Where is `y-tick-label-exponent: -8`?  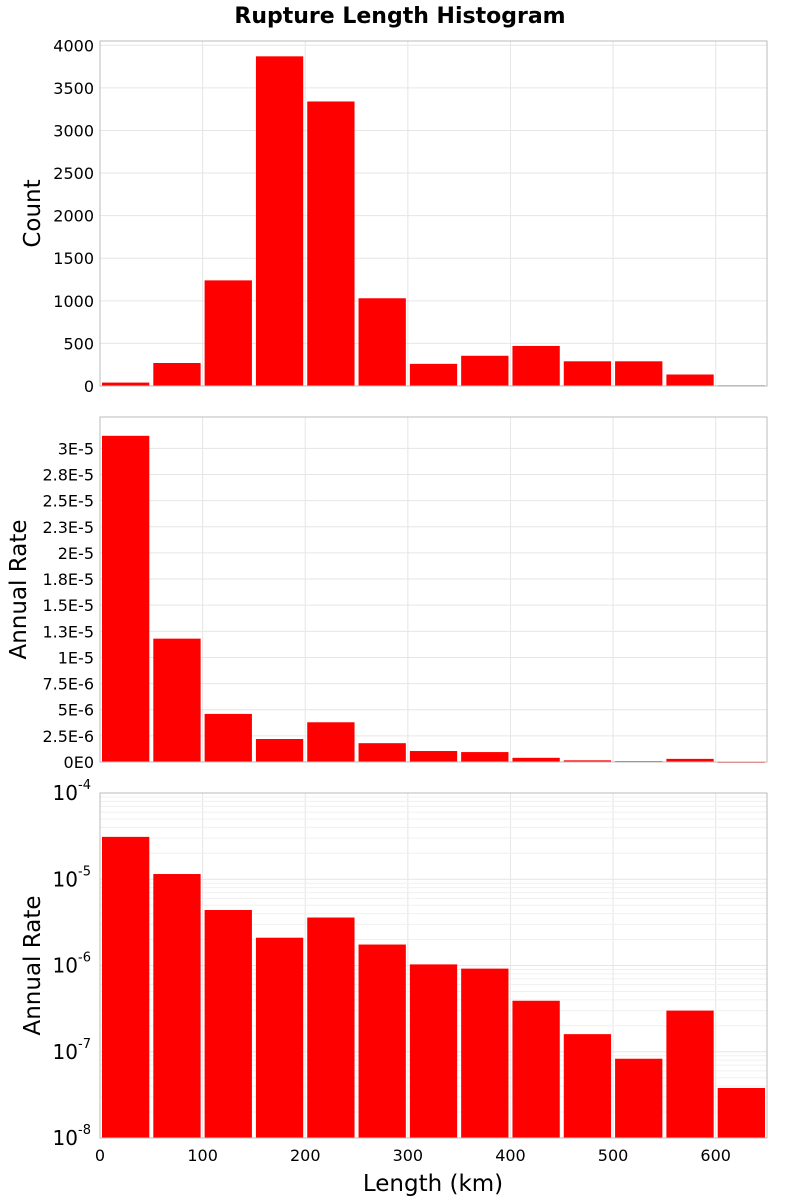 y-tick-label-exponent: -8 is located at coordinates (84, 1130).